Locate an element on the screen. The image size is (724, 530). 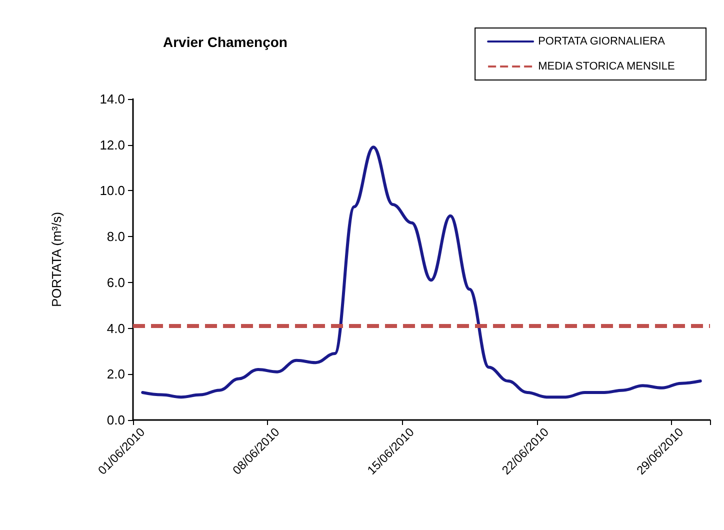
y-tick-label: 0.0 is located at coordinates (115, 420).